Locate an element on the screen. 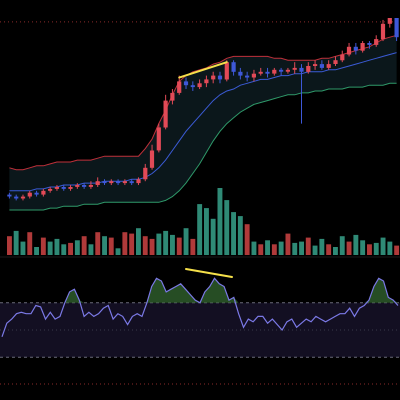 The width and height of the screenshot is (400, 400). rsi-trendline is located at coordinates (209, 273).